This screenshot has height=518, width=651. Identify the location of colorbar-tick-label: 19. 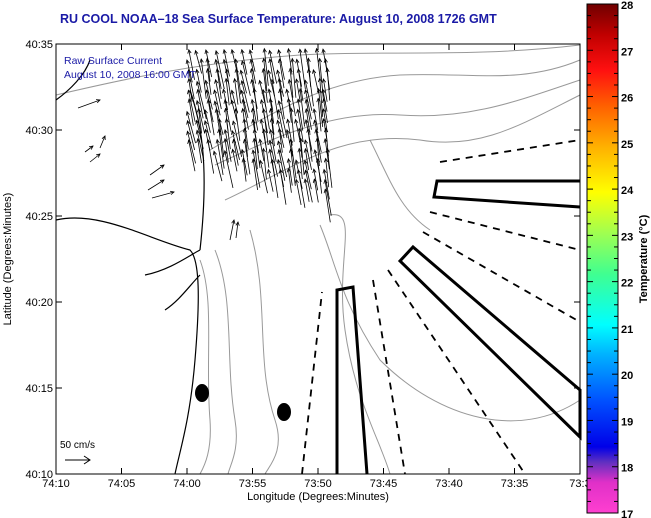
(627, 422).